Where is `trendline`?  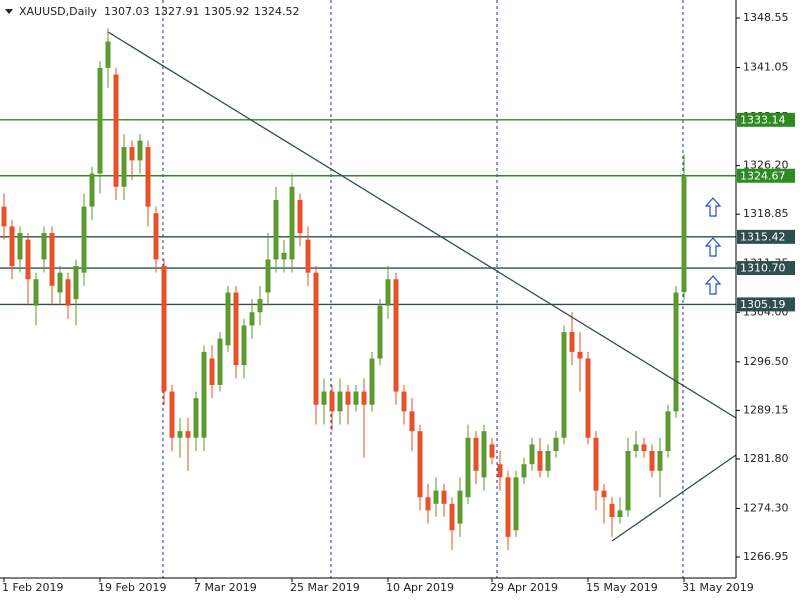 trendline is located at coordinates (674, 498).